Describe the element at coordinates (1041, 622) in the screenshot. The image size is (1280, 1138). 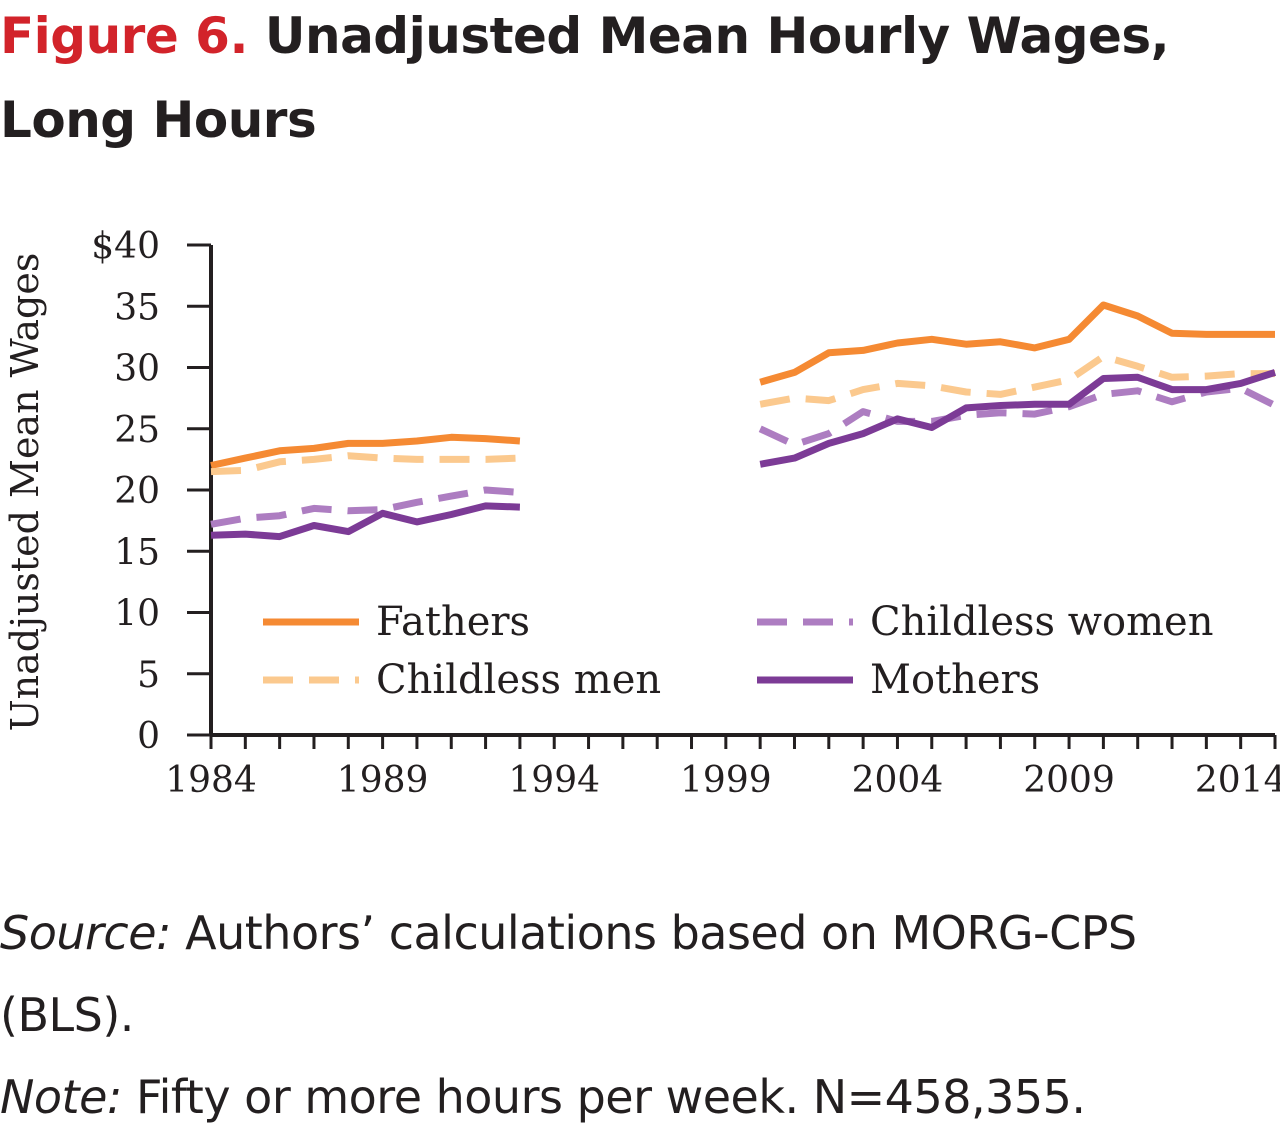
I see `legend-label: Childless women` at that location.